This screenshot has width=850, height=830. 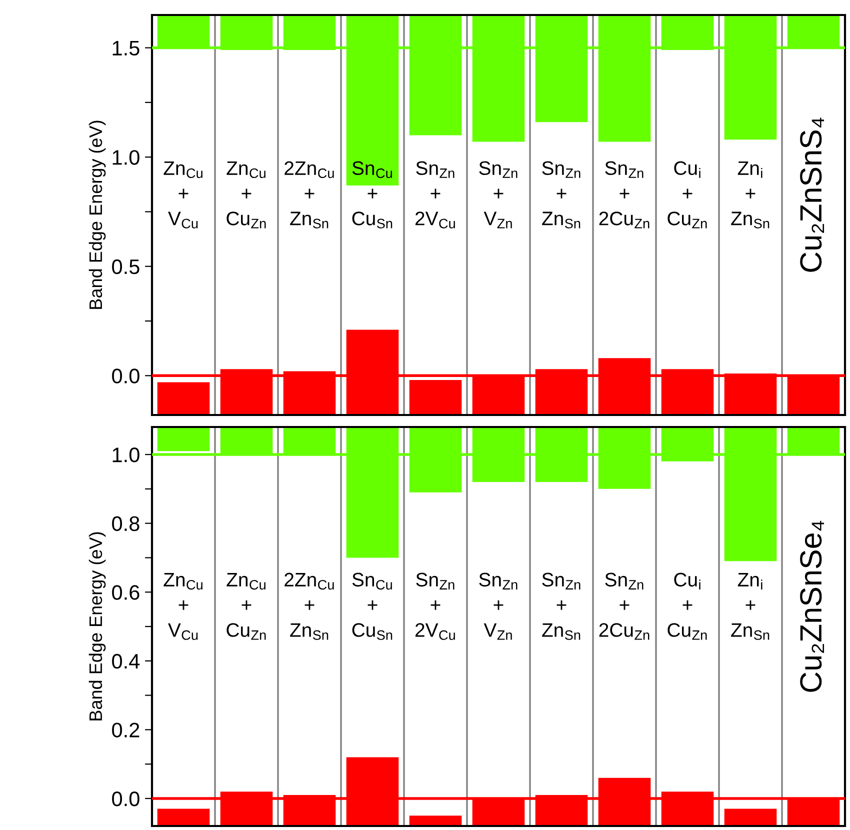 I want to click on category-label: Cu₂ZnSnSe₄, so click(x=812, y=606).